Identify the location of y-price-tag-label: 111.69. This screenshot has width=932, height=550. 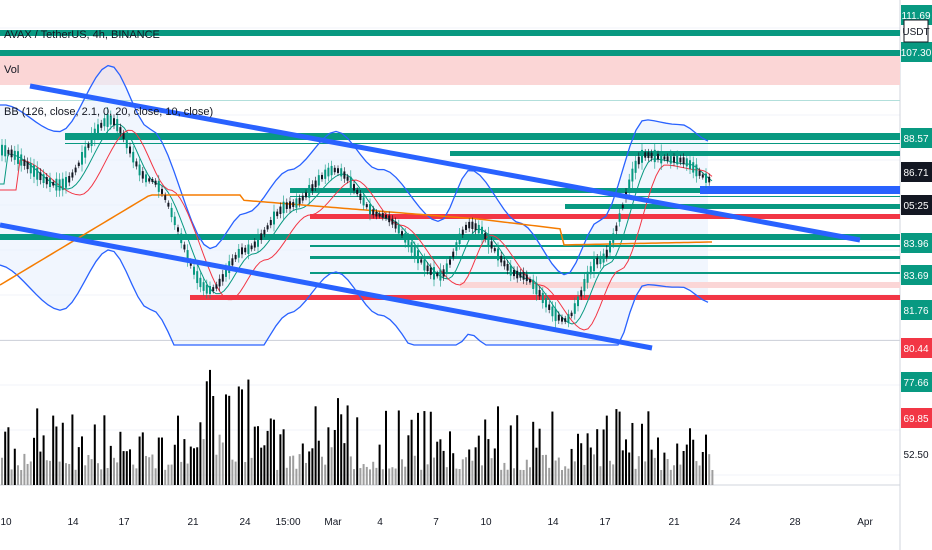
(916, 16).